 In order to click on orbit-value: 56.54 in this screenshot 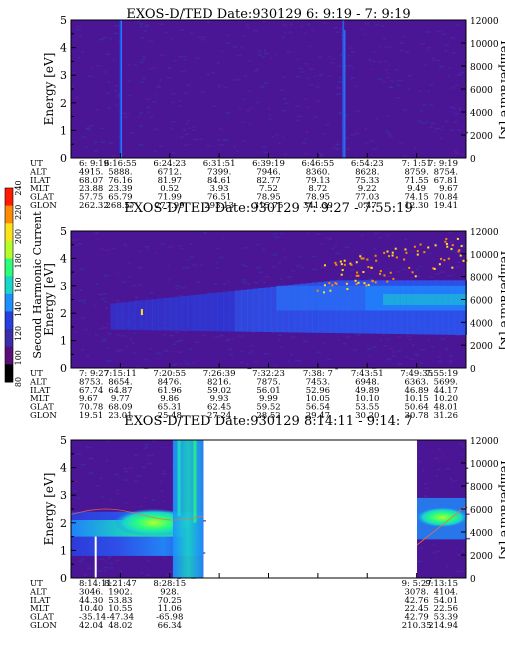, I will do `click(318, 408)`.